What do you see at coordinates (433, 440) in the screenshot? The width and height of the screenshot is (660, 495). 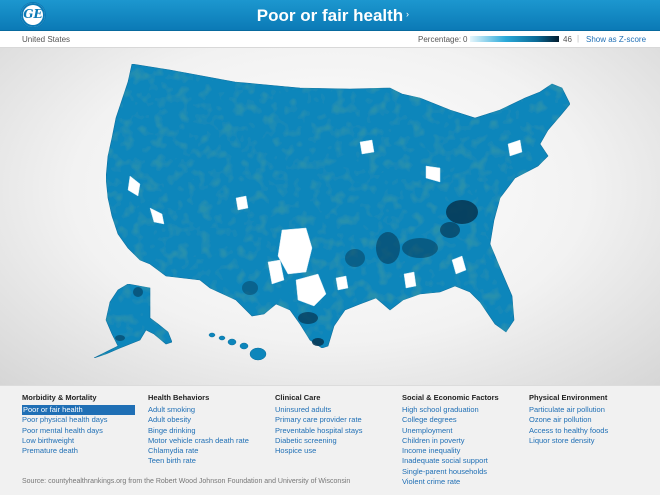 I see `menu-item-children-in-poverty: Children in poverty` at bounding box center [433, 440].